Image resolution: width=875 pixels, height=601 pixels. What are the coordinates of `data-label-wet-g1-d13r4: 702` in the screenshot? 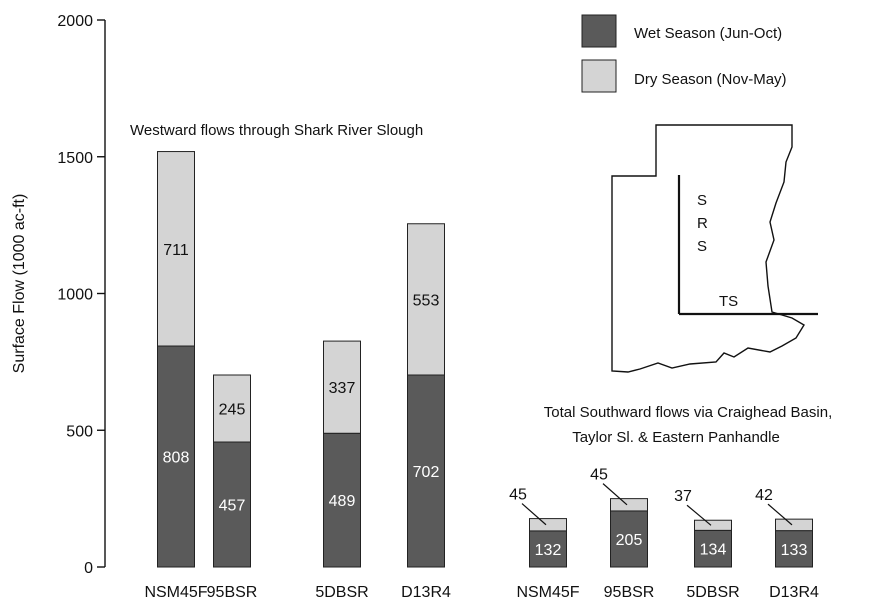 It's located at (426, 472).